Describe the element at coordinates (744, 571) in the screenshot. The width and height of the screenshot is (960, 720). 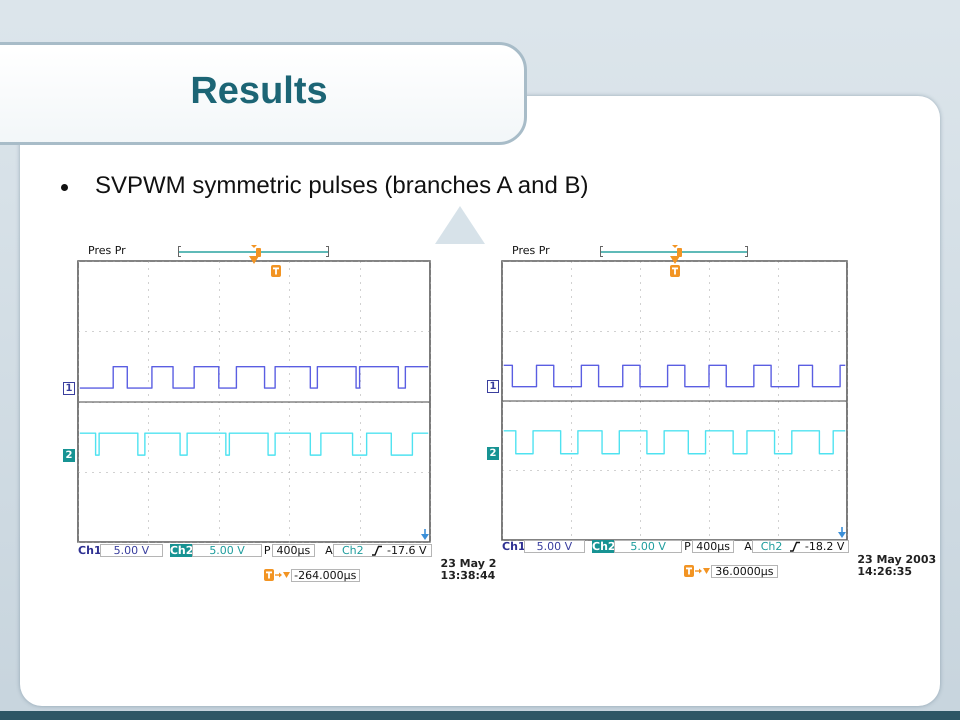
I see `text: 36.0000µs` at that location.